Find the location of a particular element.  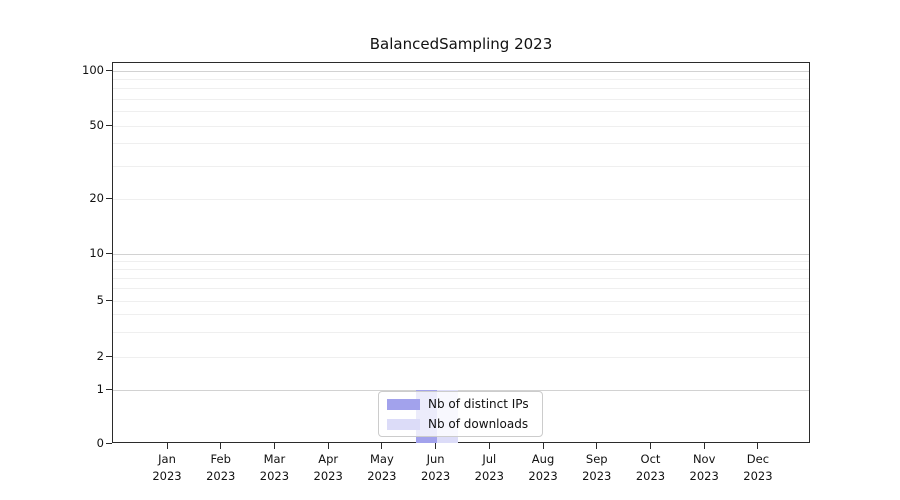

y-tick-label: 2 is located at coordinates (100, 356).